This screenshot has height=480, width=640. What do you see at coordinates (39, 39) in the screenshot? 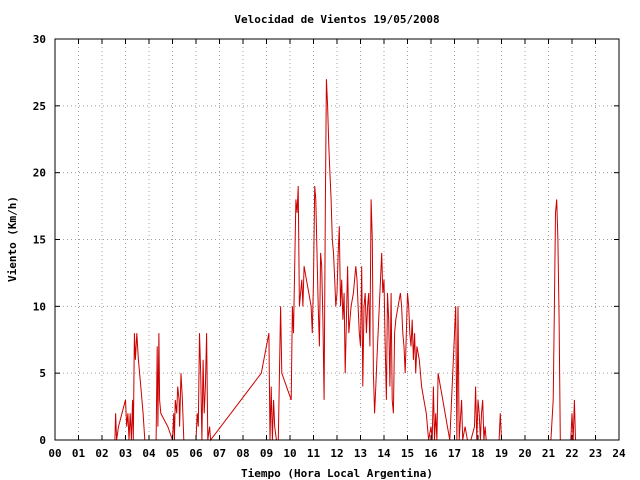
I see `y-tick-label: 30` at bounding box center [39, 39].